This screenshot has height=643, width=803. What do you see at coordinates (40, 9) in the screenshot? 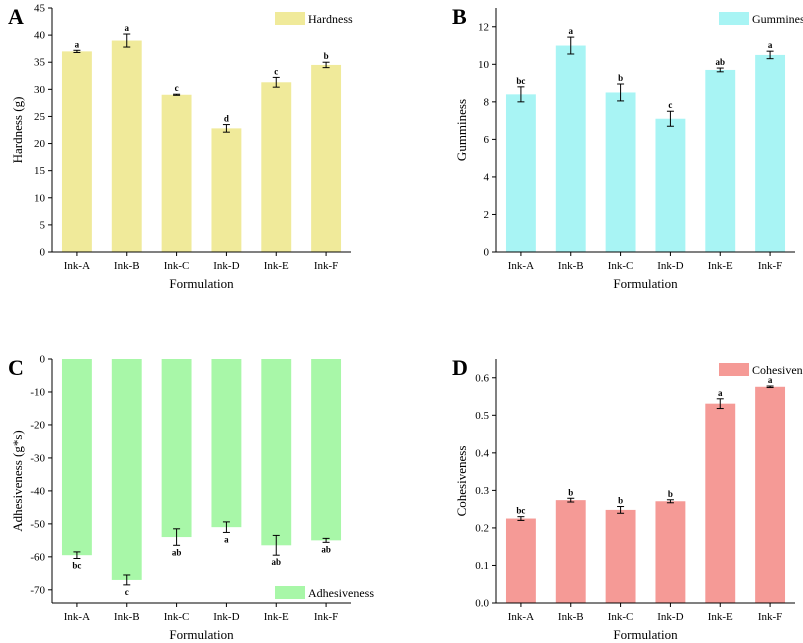
I see `y-tick-label: 45` at bounding box center [40, 9].